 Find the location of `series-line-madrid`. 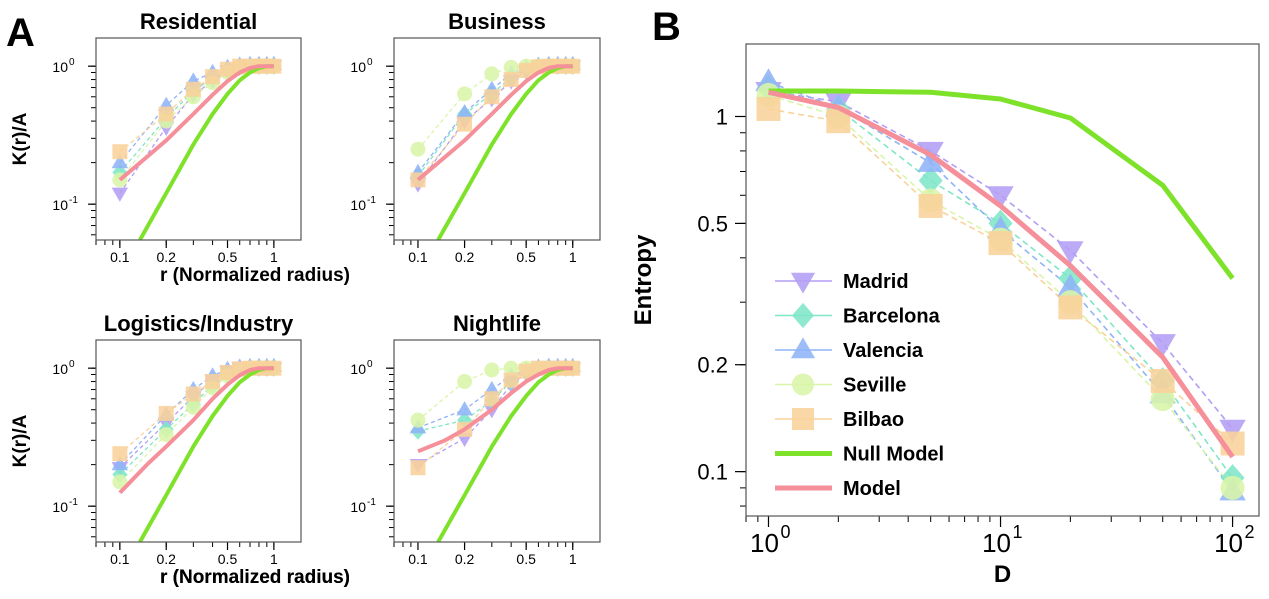

series-line-madrid is located at coordinates (495, 125).